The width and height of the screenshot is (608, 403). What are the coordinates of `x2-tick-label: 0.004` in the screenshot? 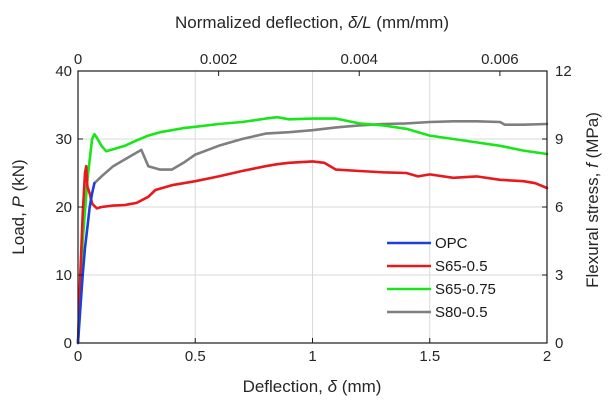 It's located at (359, 59).